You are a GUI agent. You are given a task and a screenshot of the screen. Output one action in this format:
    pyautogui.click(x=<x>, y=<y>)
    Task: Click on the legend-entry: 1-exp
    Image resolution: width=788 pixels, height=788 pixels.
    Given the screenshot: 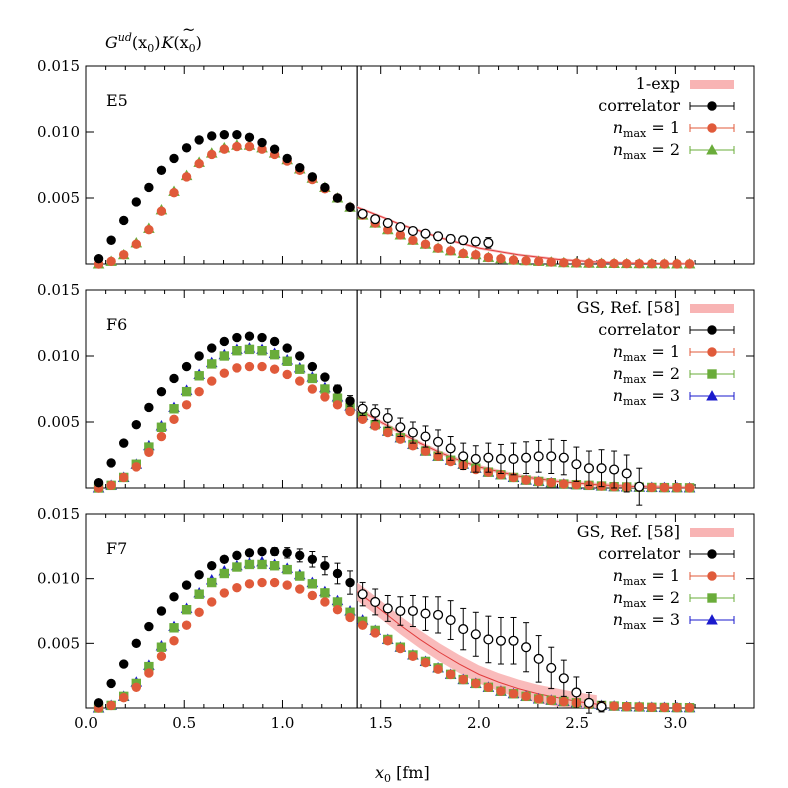 What is the action you would take?
    pyautogui.click(x=685, y=83)
    